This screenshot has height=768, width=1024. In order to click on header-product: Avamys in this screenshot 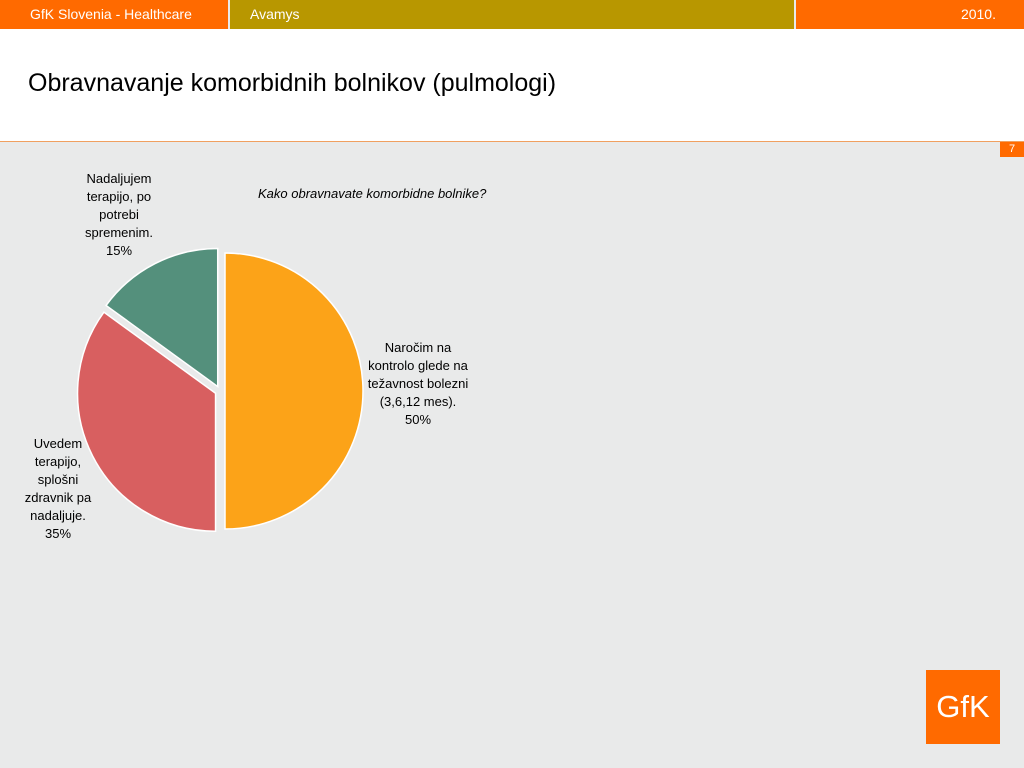, I will do `click(512, 14)`.